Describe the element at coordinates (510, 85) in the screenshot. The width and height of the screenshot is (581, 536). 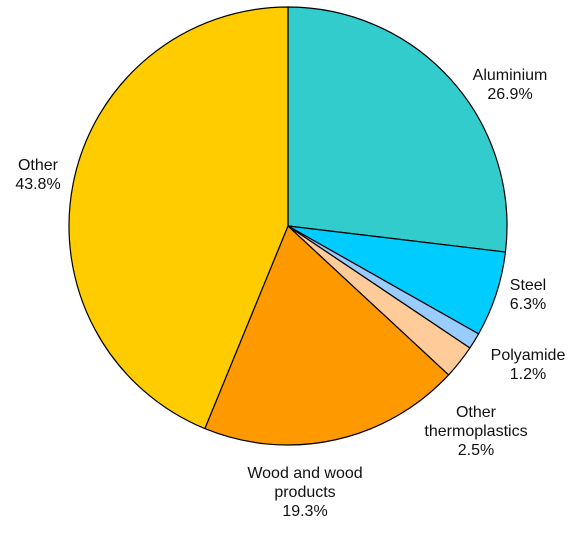
I see `slice-label-0: Aluminium 26.9%` at that location.